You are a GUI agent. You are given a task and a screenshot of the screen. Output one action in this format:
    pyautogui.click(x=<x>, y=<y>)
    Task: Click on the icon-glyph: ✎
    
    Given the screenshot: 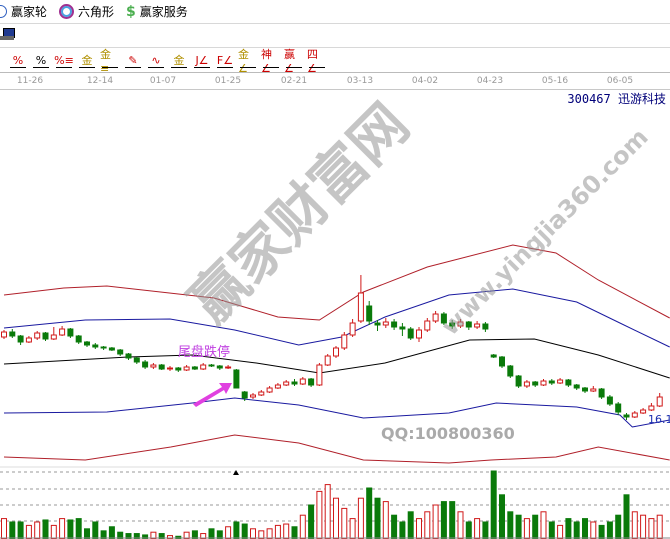 What is the action you would take?
    pyautogui.click(x=133, y=60)
    